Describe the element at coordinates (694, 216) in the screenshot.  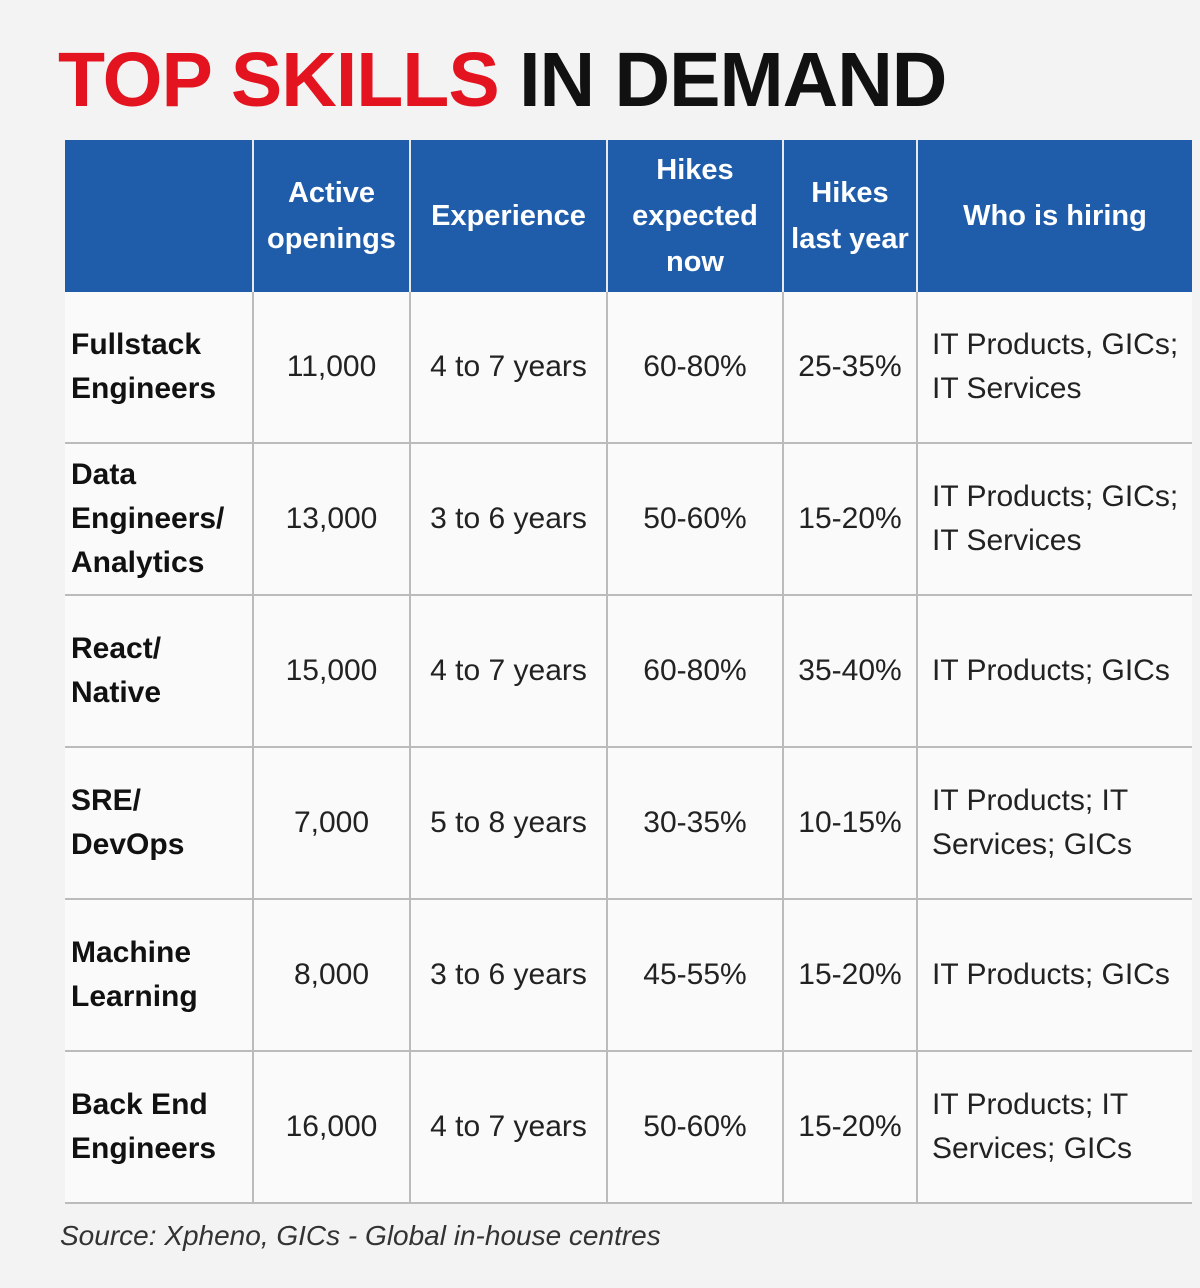
I see `column-header: Hikes expected now` at that location.